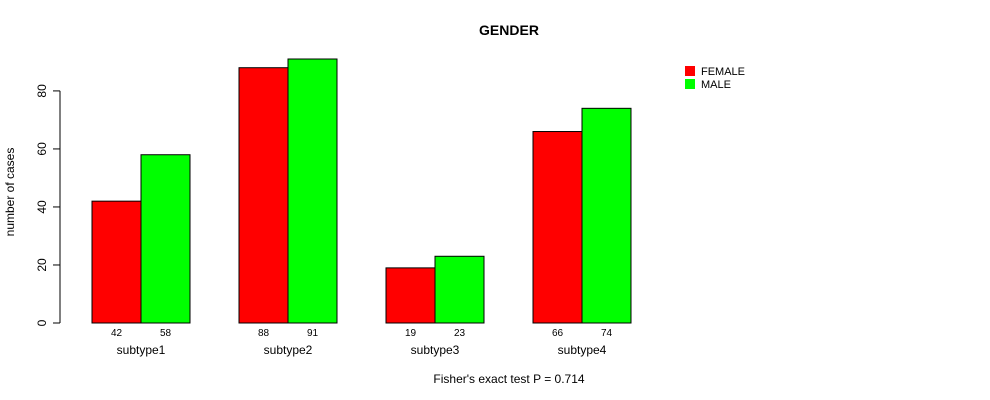 This screenshot has width=990, height=400. Describe the element at coordinates (606, 215) in the screenshot. I see `bar-male-subtype4` at that location.